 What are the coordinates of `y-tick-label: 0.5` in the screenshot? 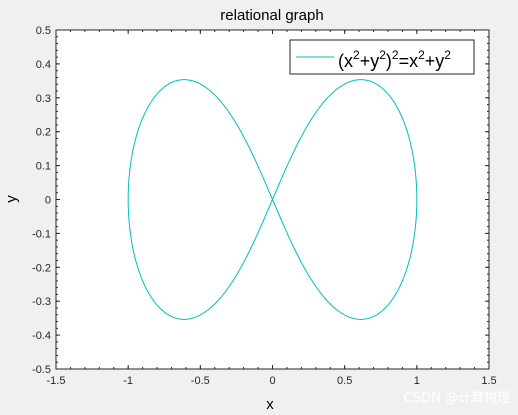 It's located at (43, 31).